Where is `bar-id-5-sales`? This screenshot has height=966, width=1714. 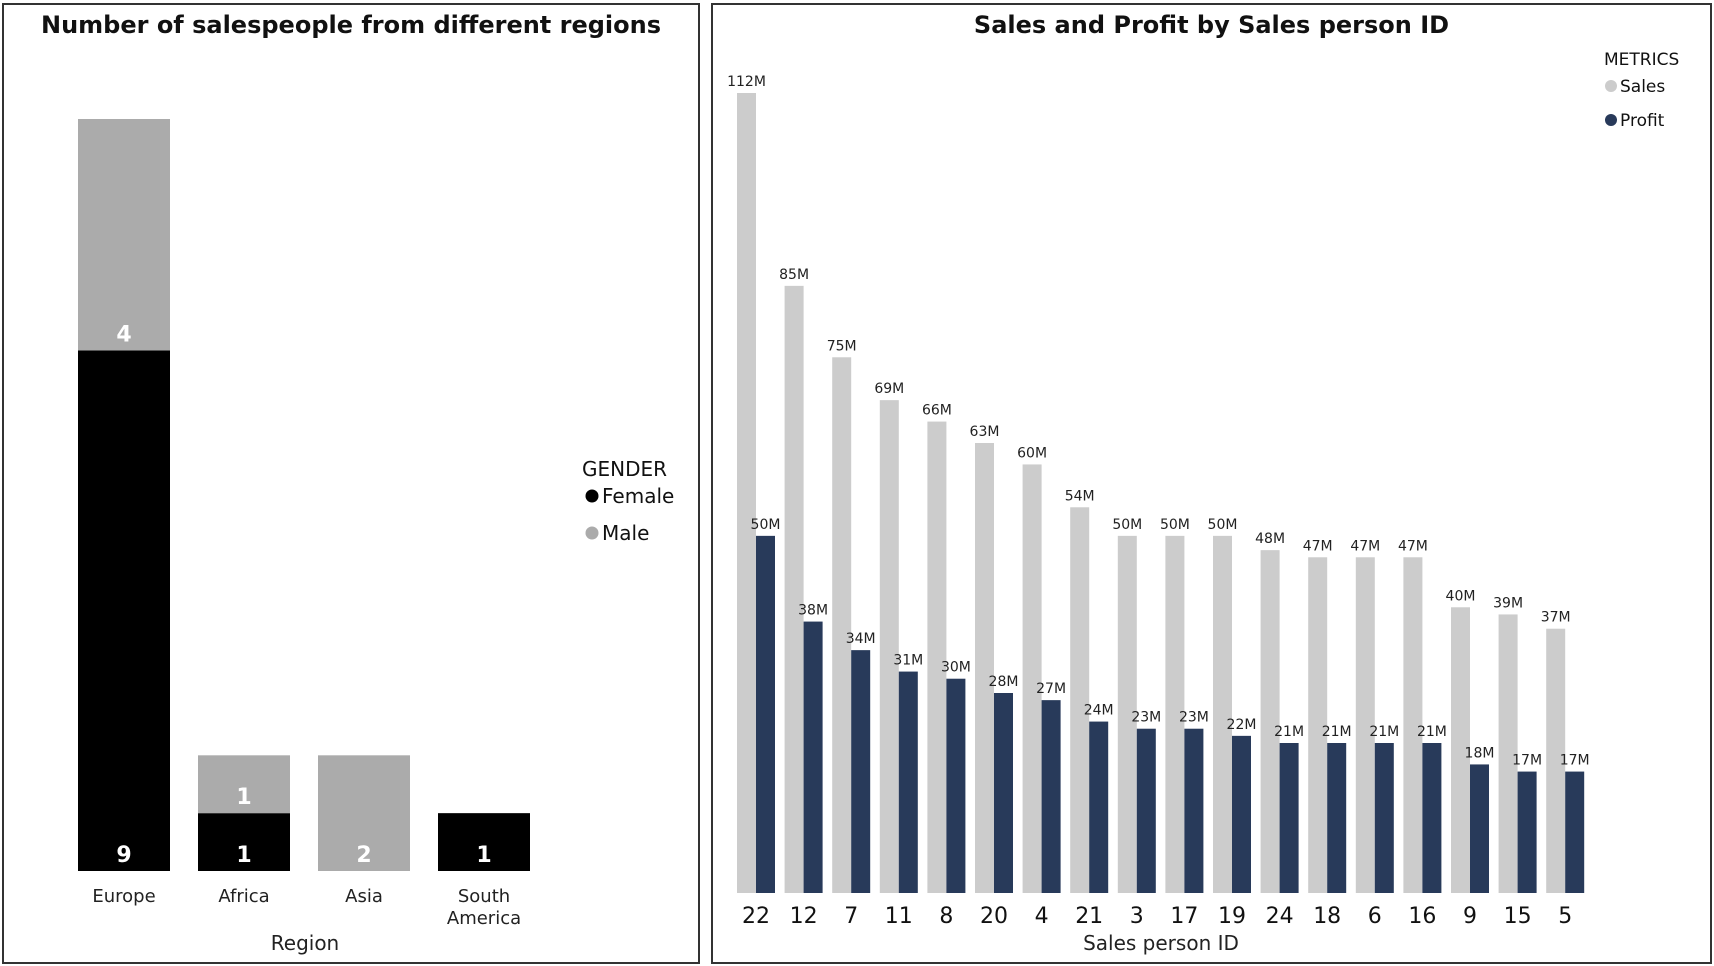
bar-id-5-sales is located at coordinates (1556, 760).